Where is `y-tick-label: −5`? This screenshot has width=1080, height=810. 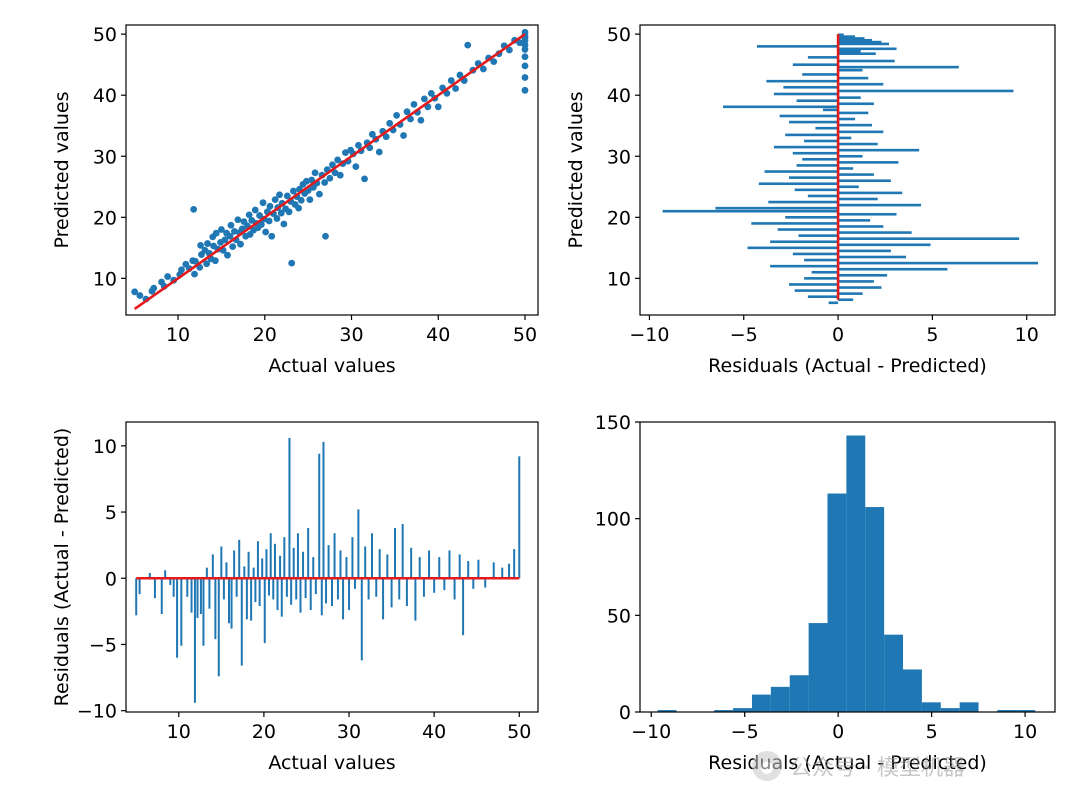
y-tick-label: −5 is located at coordinates (103, 645).